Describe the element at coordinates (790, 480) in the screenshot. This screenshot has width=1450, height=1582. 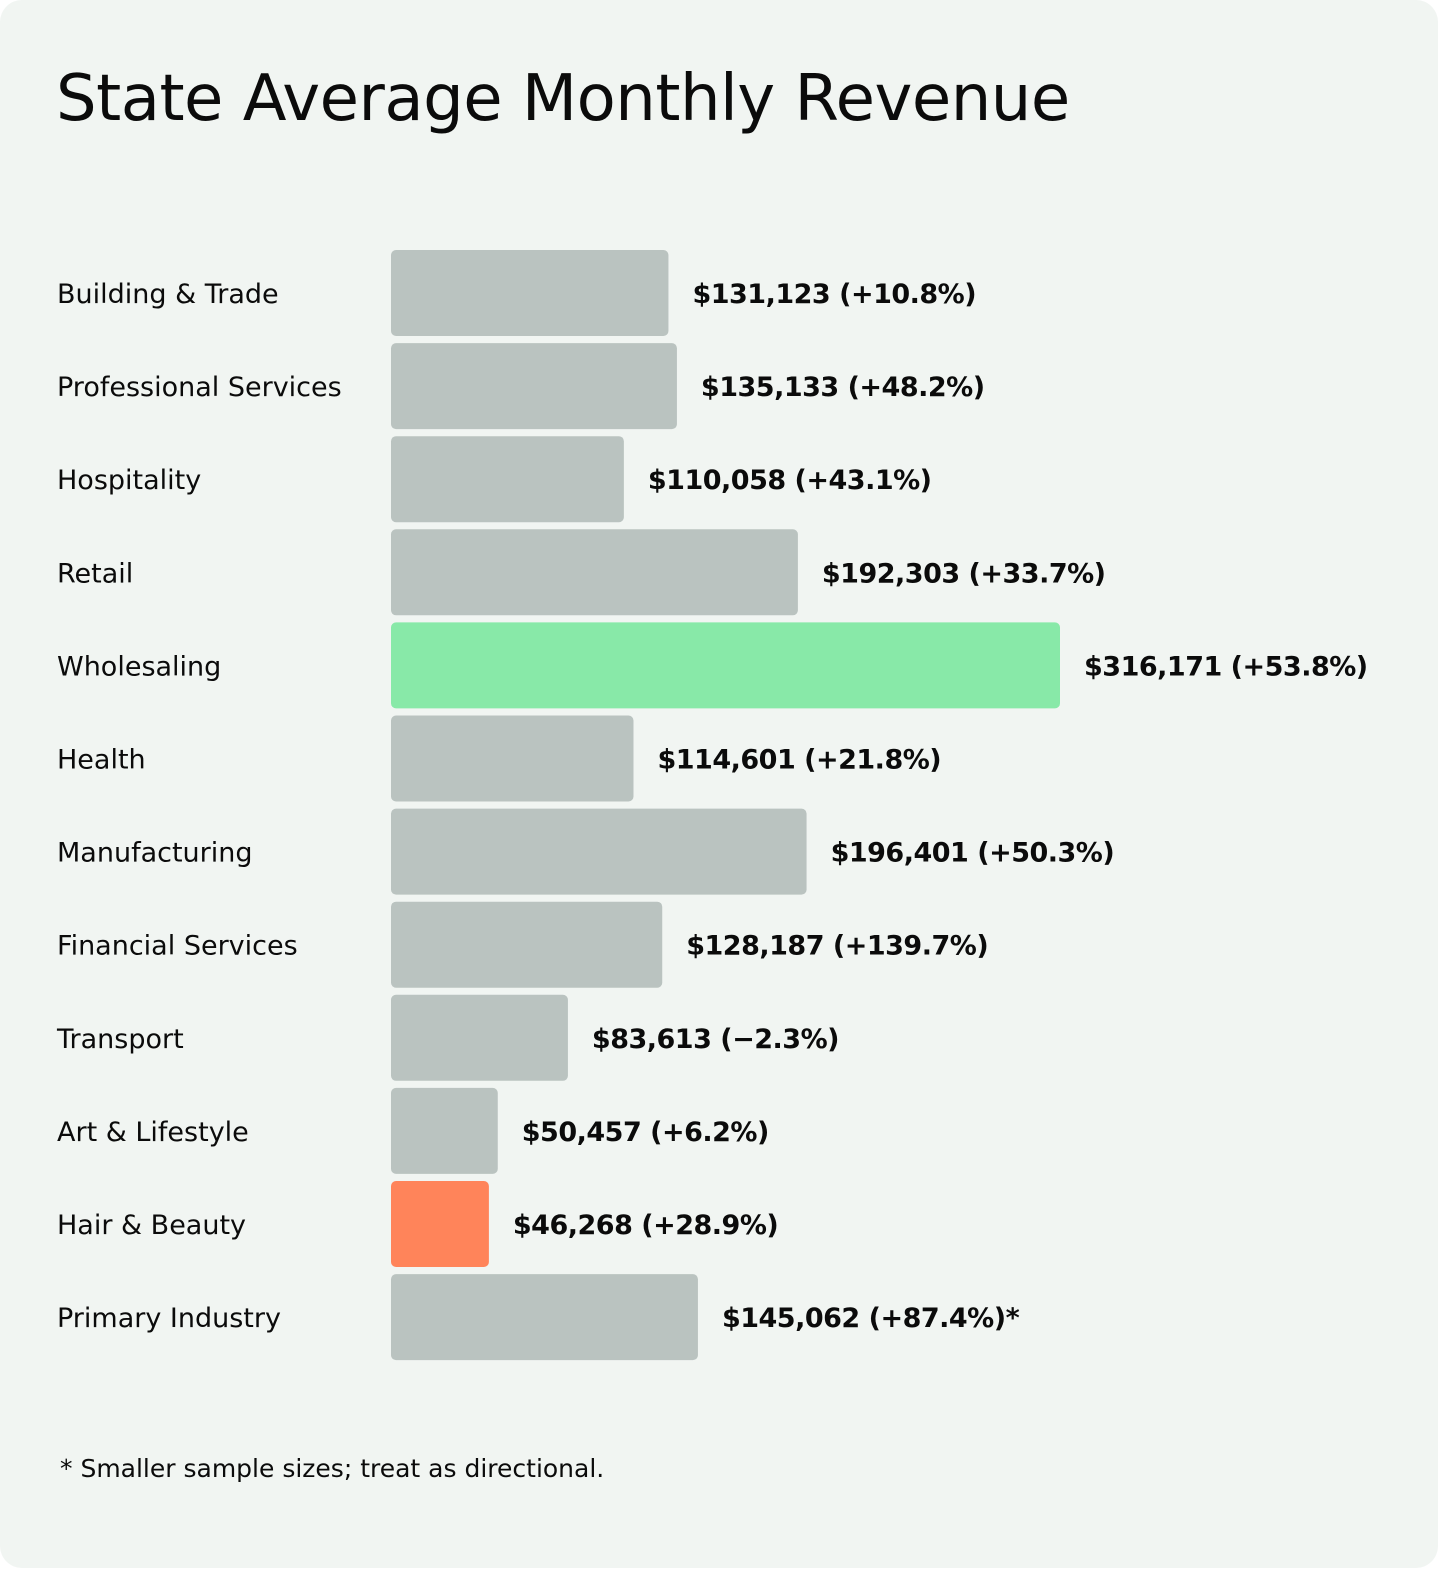
I see `data-label: $110,058 (+43.1%)` at that location.